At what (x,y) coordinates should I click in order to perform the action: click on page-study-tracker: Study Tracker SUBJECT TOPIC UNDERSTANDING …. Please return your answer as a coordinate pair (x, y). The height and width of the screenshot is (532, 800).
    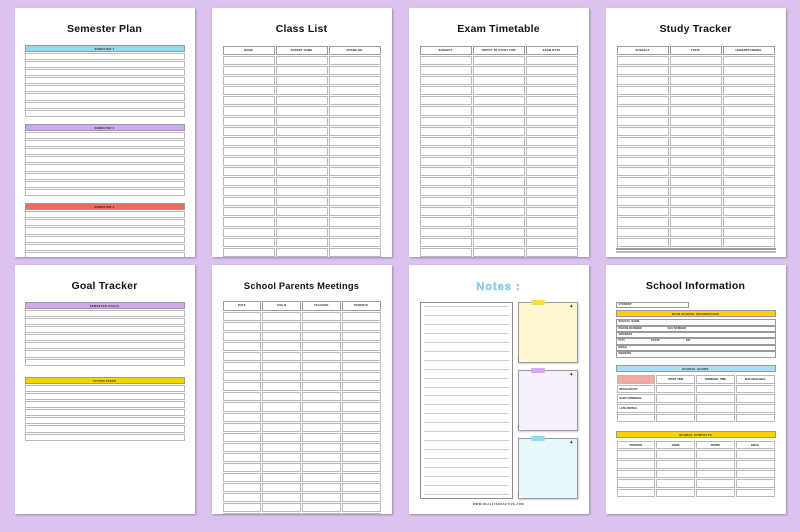
    Looking at the image, I should click on (695, 132).